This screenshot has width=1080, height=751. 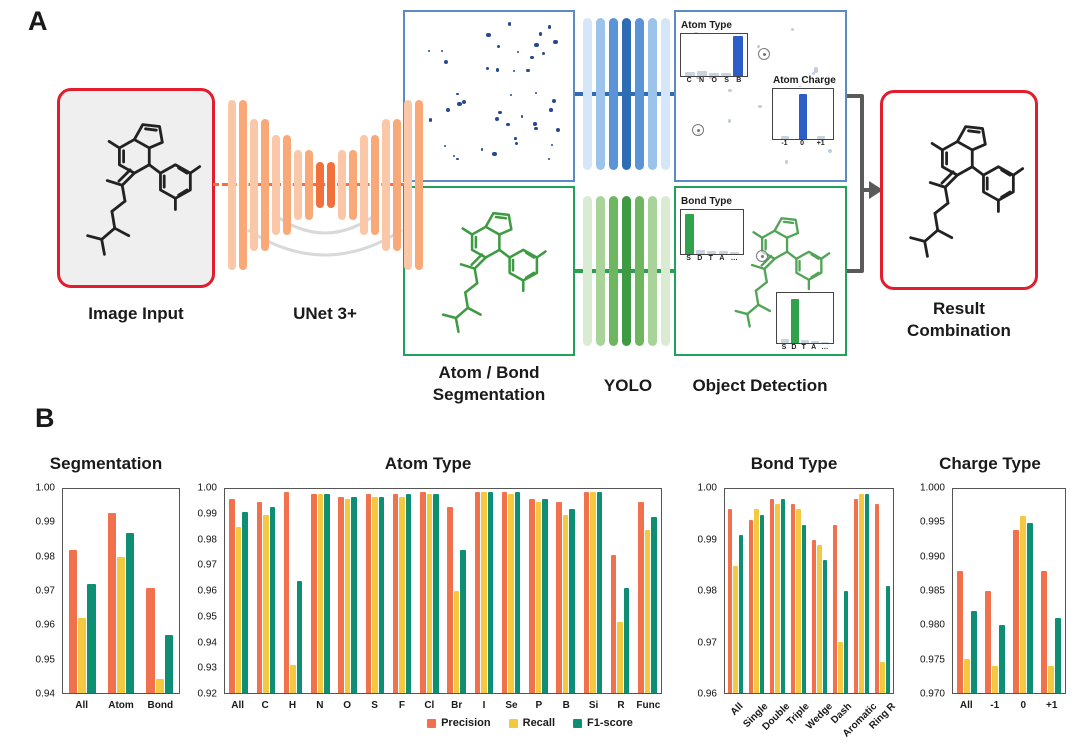 I want to click on chart-atom-type-plot, so click(x=443, y=591).